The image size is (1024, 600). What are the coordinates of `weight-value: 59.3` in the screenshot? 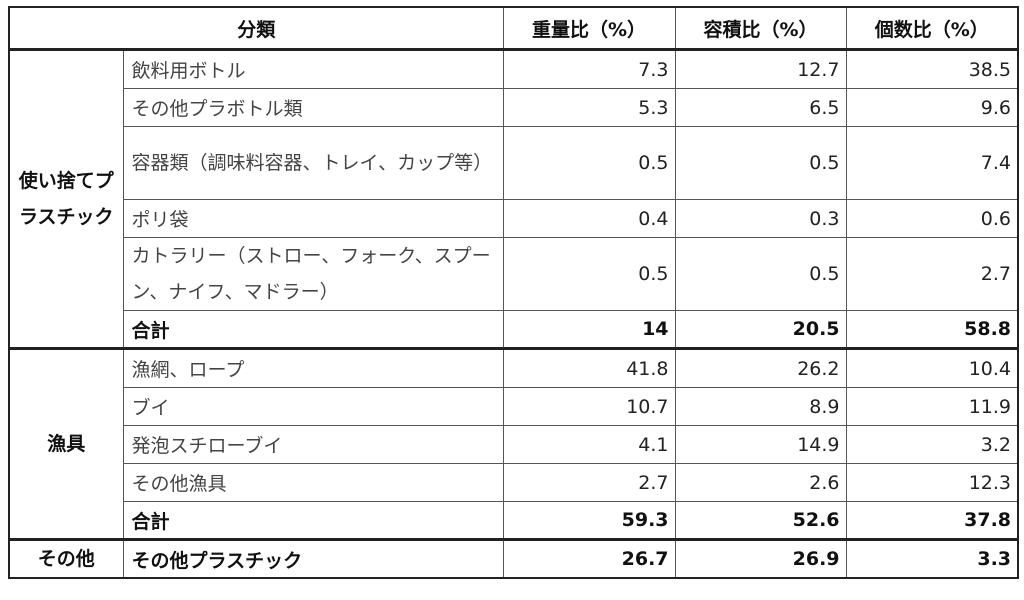 It's located at (589, 520).